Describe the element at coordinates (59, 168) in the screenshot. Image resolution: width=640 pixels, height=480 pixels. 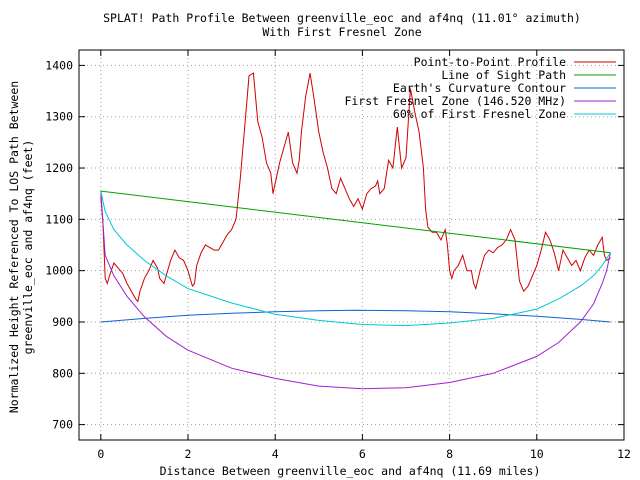
I see `y-tick-label: 1200` at that location.